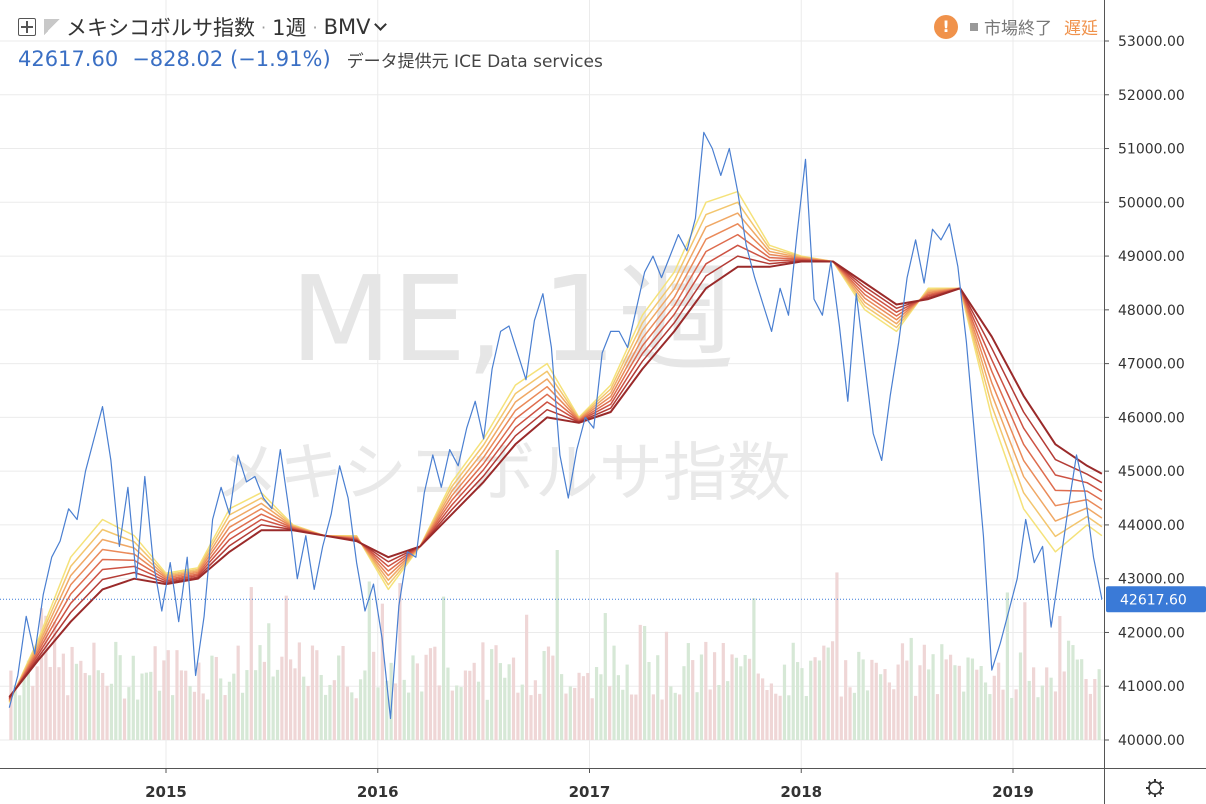 The height and width of the screenshot is (804, 1206). I want to click on collapse-legend-icon, so click(27, 27).